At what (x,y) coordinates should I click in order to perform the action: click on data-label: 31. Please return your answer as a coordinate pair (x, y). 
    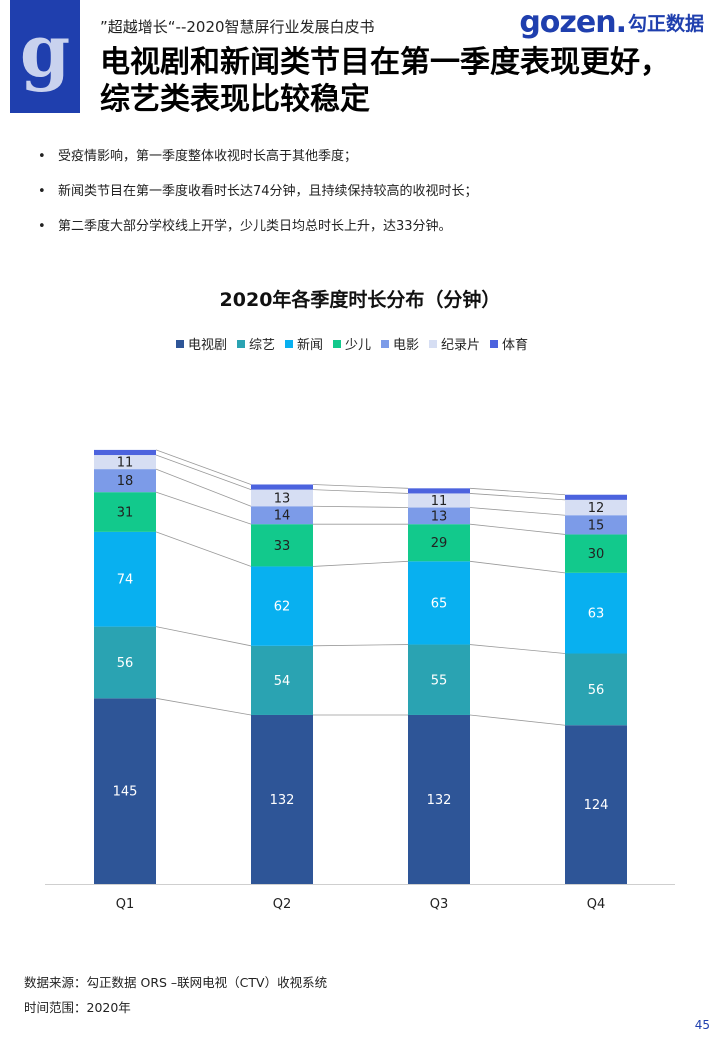
    Looking at the image, I should click on (125, 513).